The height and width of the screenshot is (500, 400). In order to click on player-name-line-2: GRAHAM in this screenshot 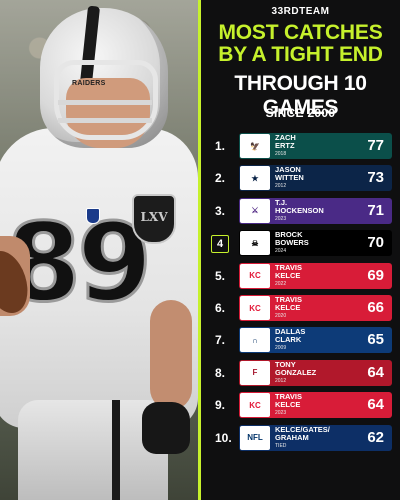, I will do `click(292, 437)`.